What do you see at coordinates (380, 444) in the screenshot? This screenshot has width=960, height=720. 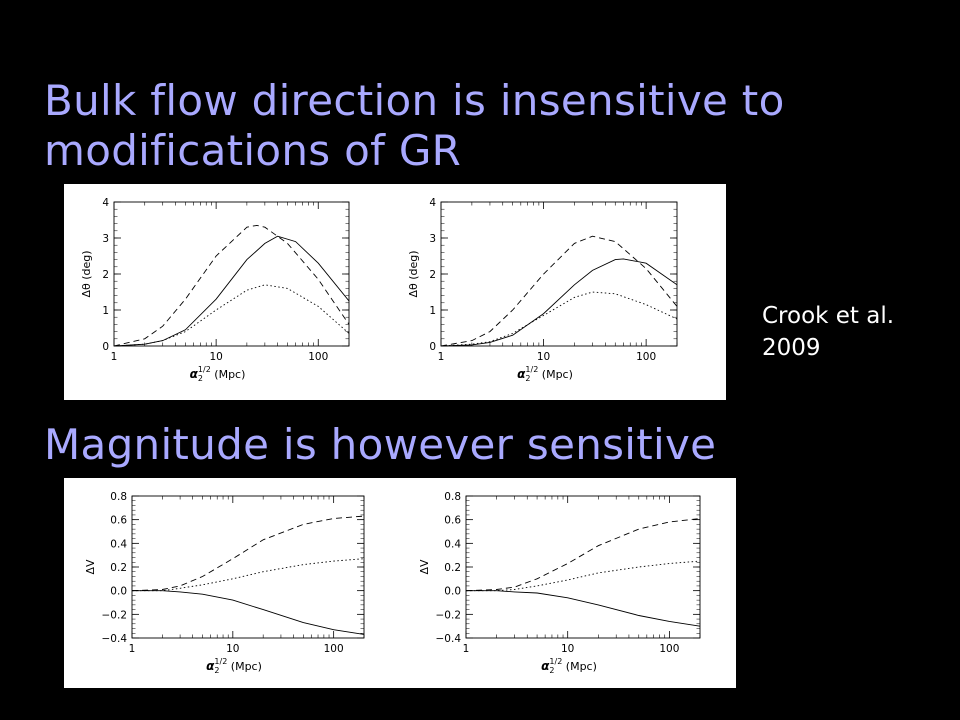 I see `slide-title-bottom: Magnitude is however sensitive` at bounding box center [380, 444].